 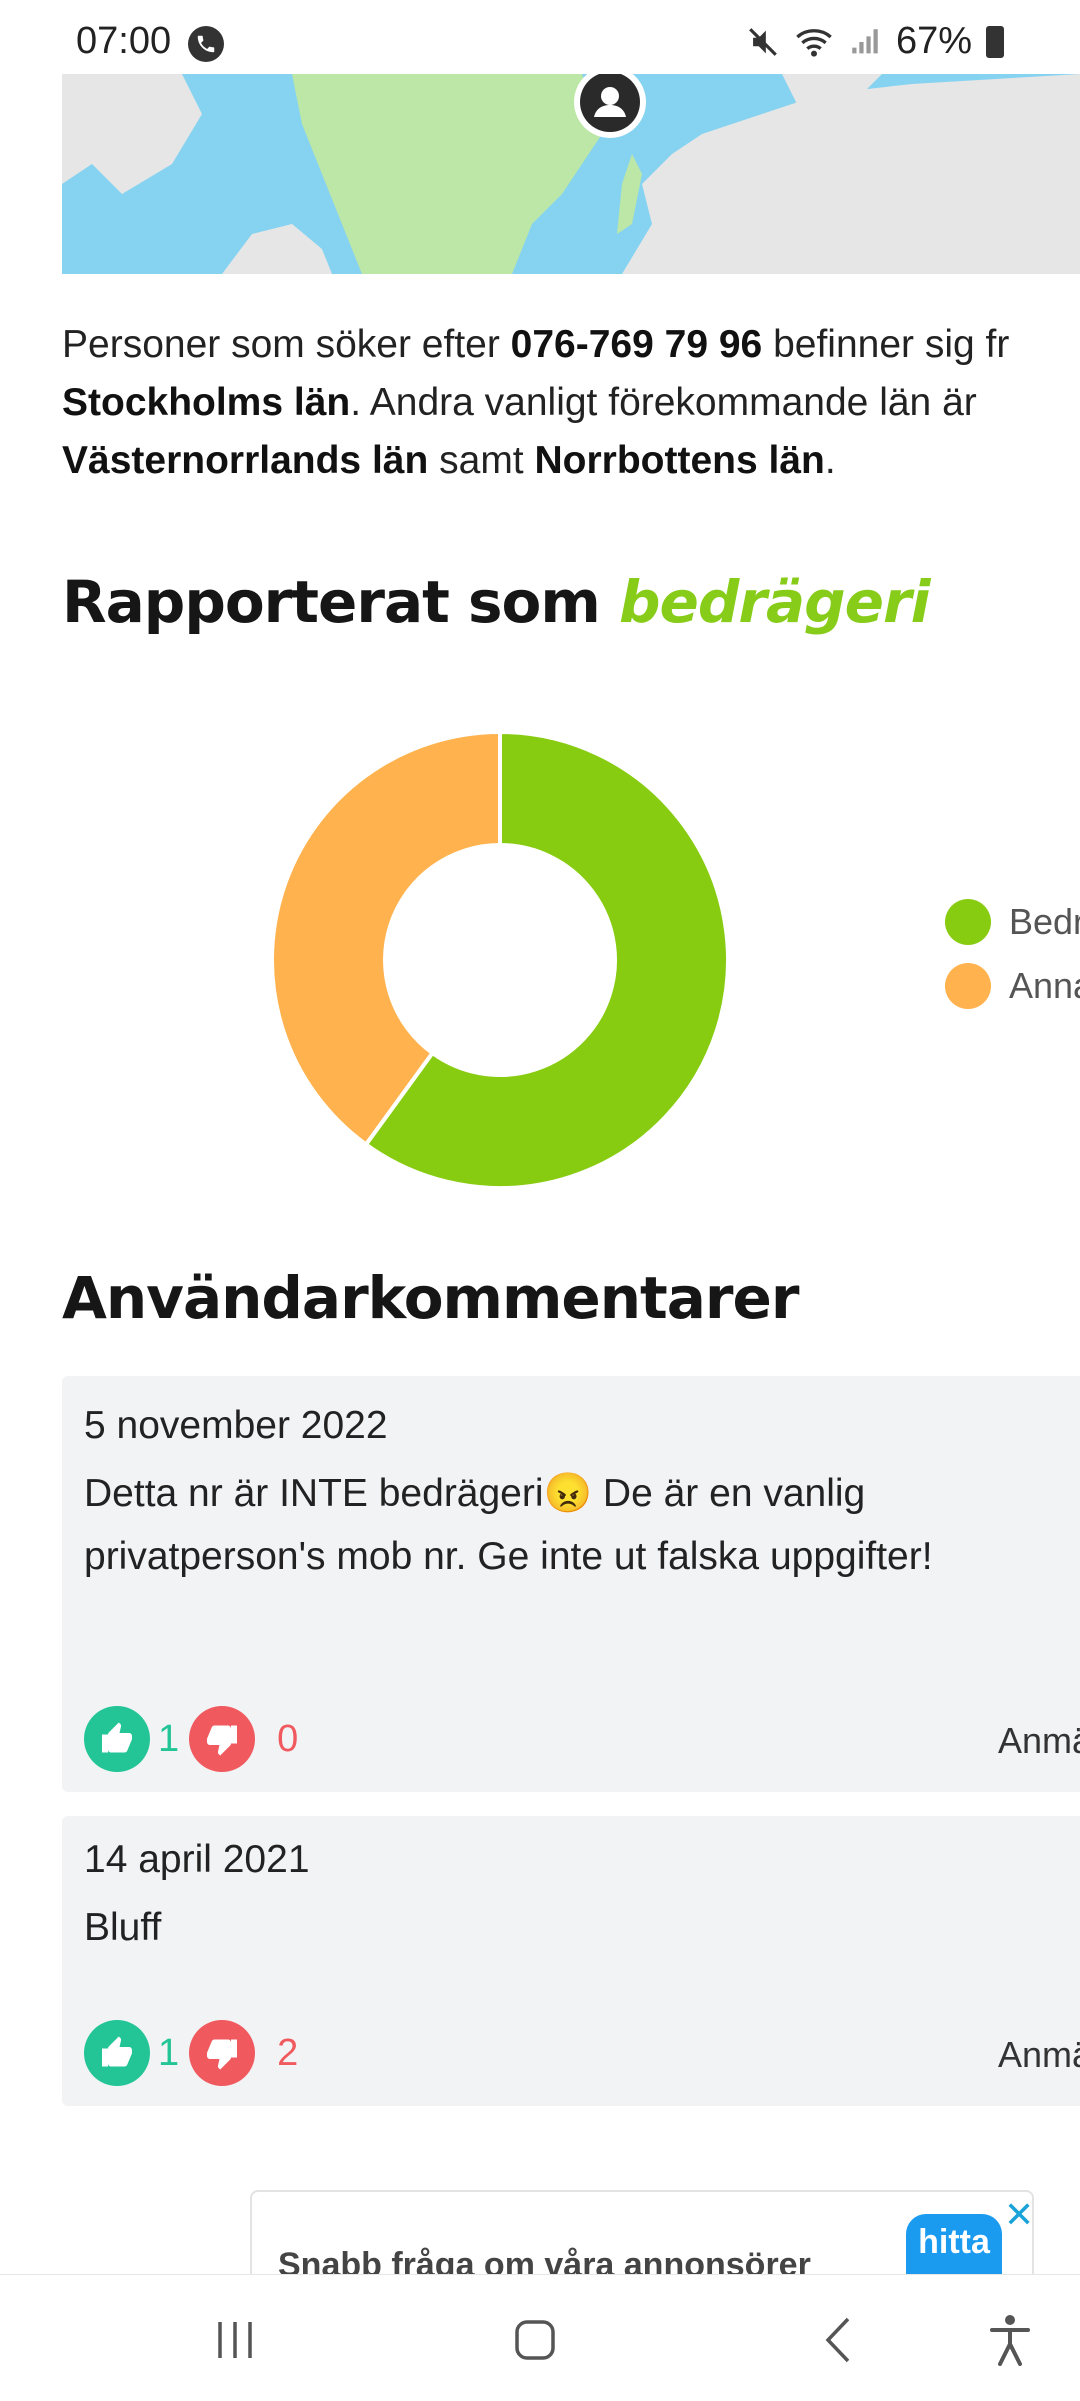 I want to click on downvote-count: 0, so click(x=288, y=1738).